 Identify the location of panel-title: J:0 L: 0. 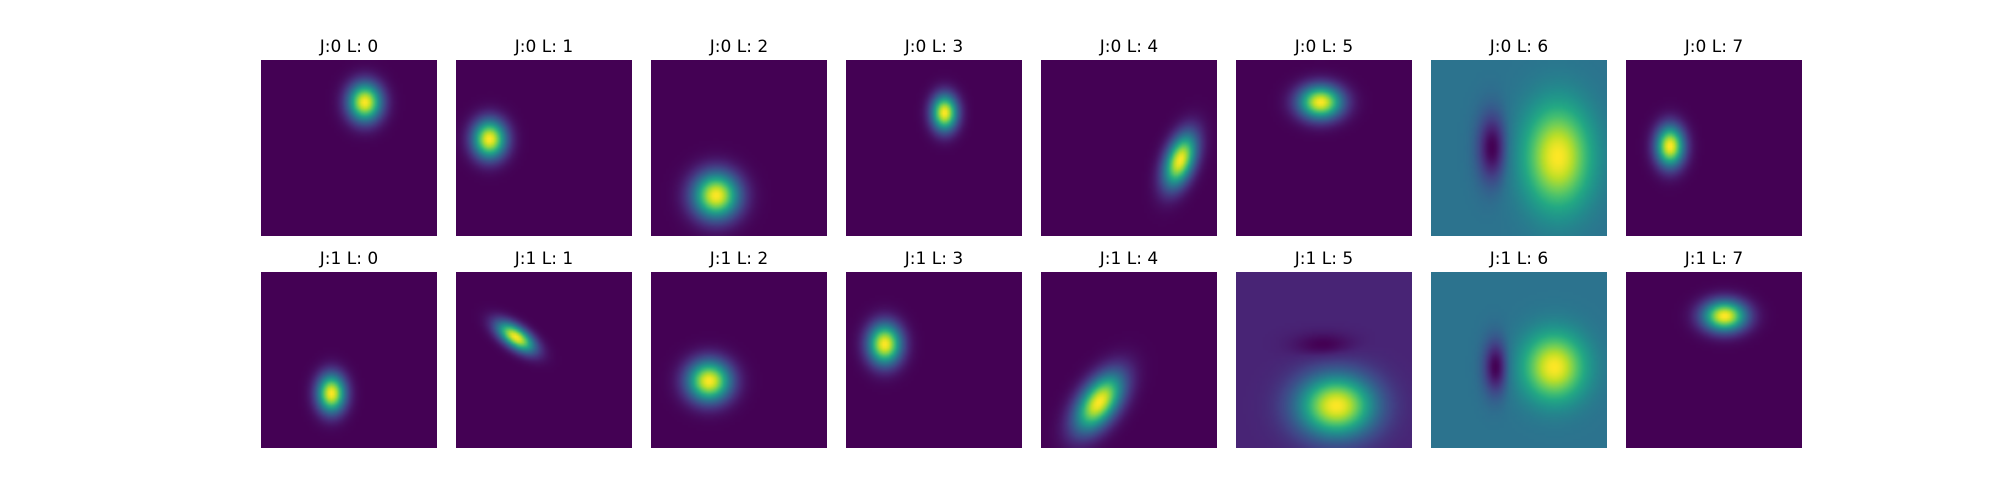
(348, 47).